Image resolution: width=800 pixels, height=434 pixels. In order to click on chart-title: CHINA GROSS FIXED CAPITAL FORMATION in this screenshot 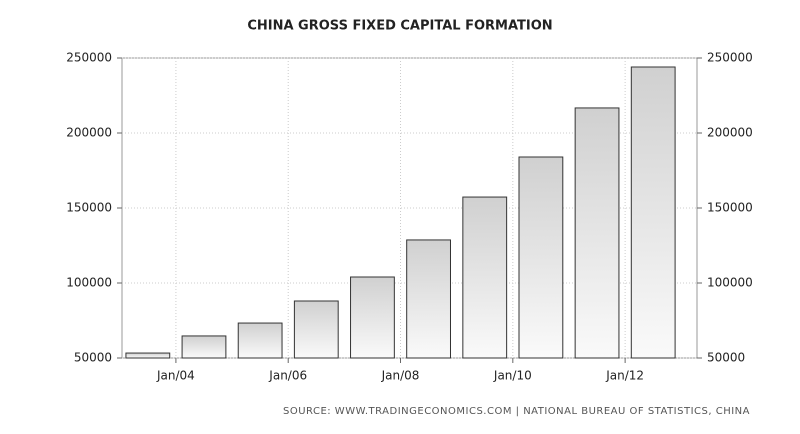, I will do `click(399, 26)`.